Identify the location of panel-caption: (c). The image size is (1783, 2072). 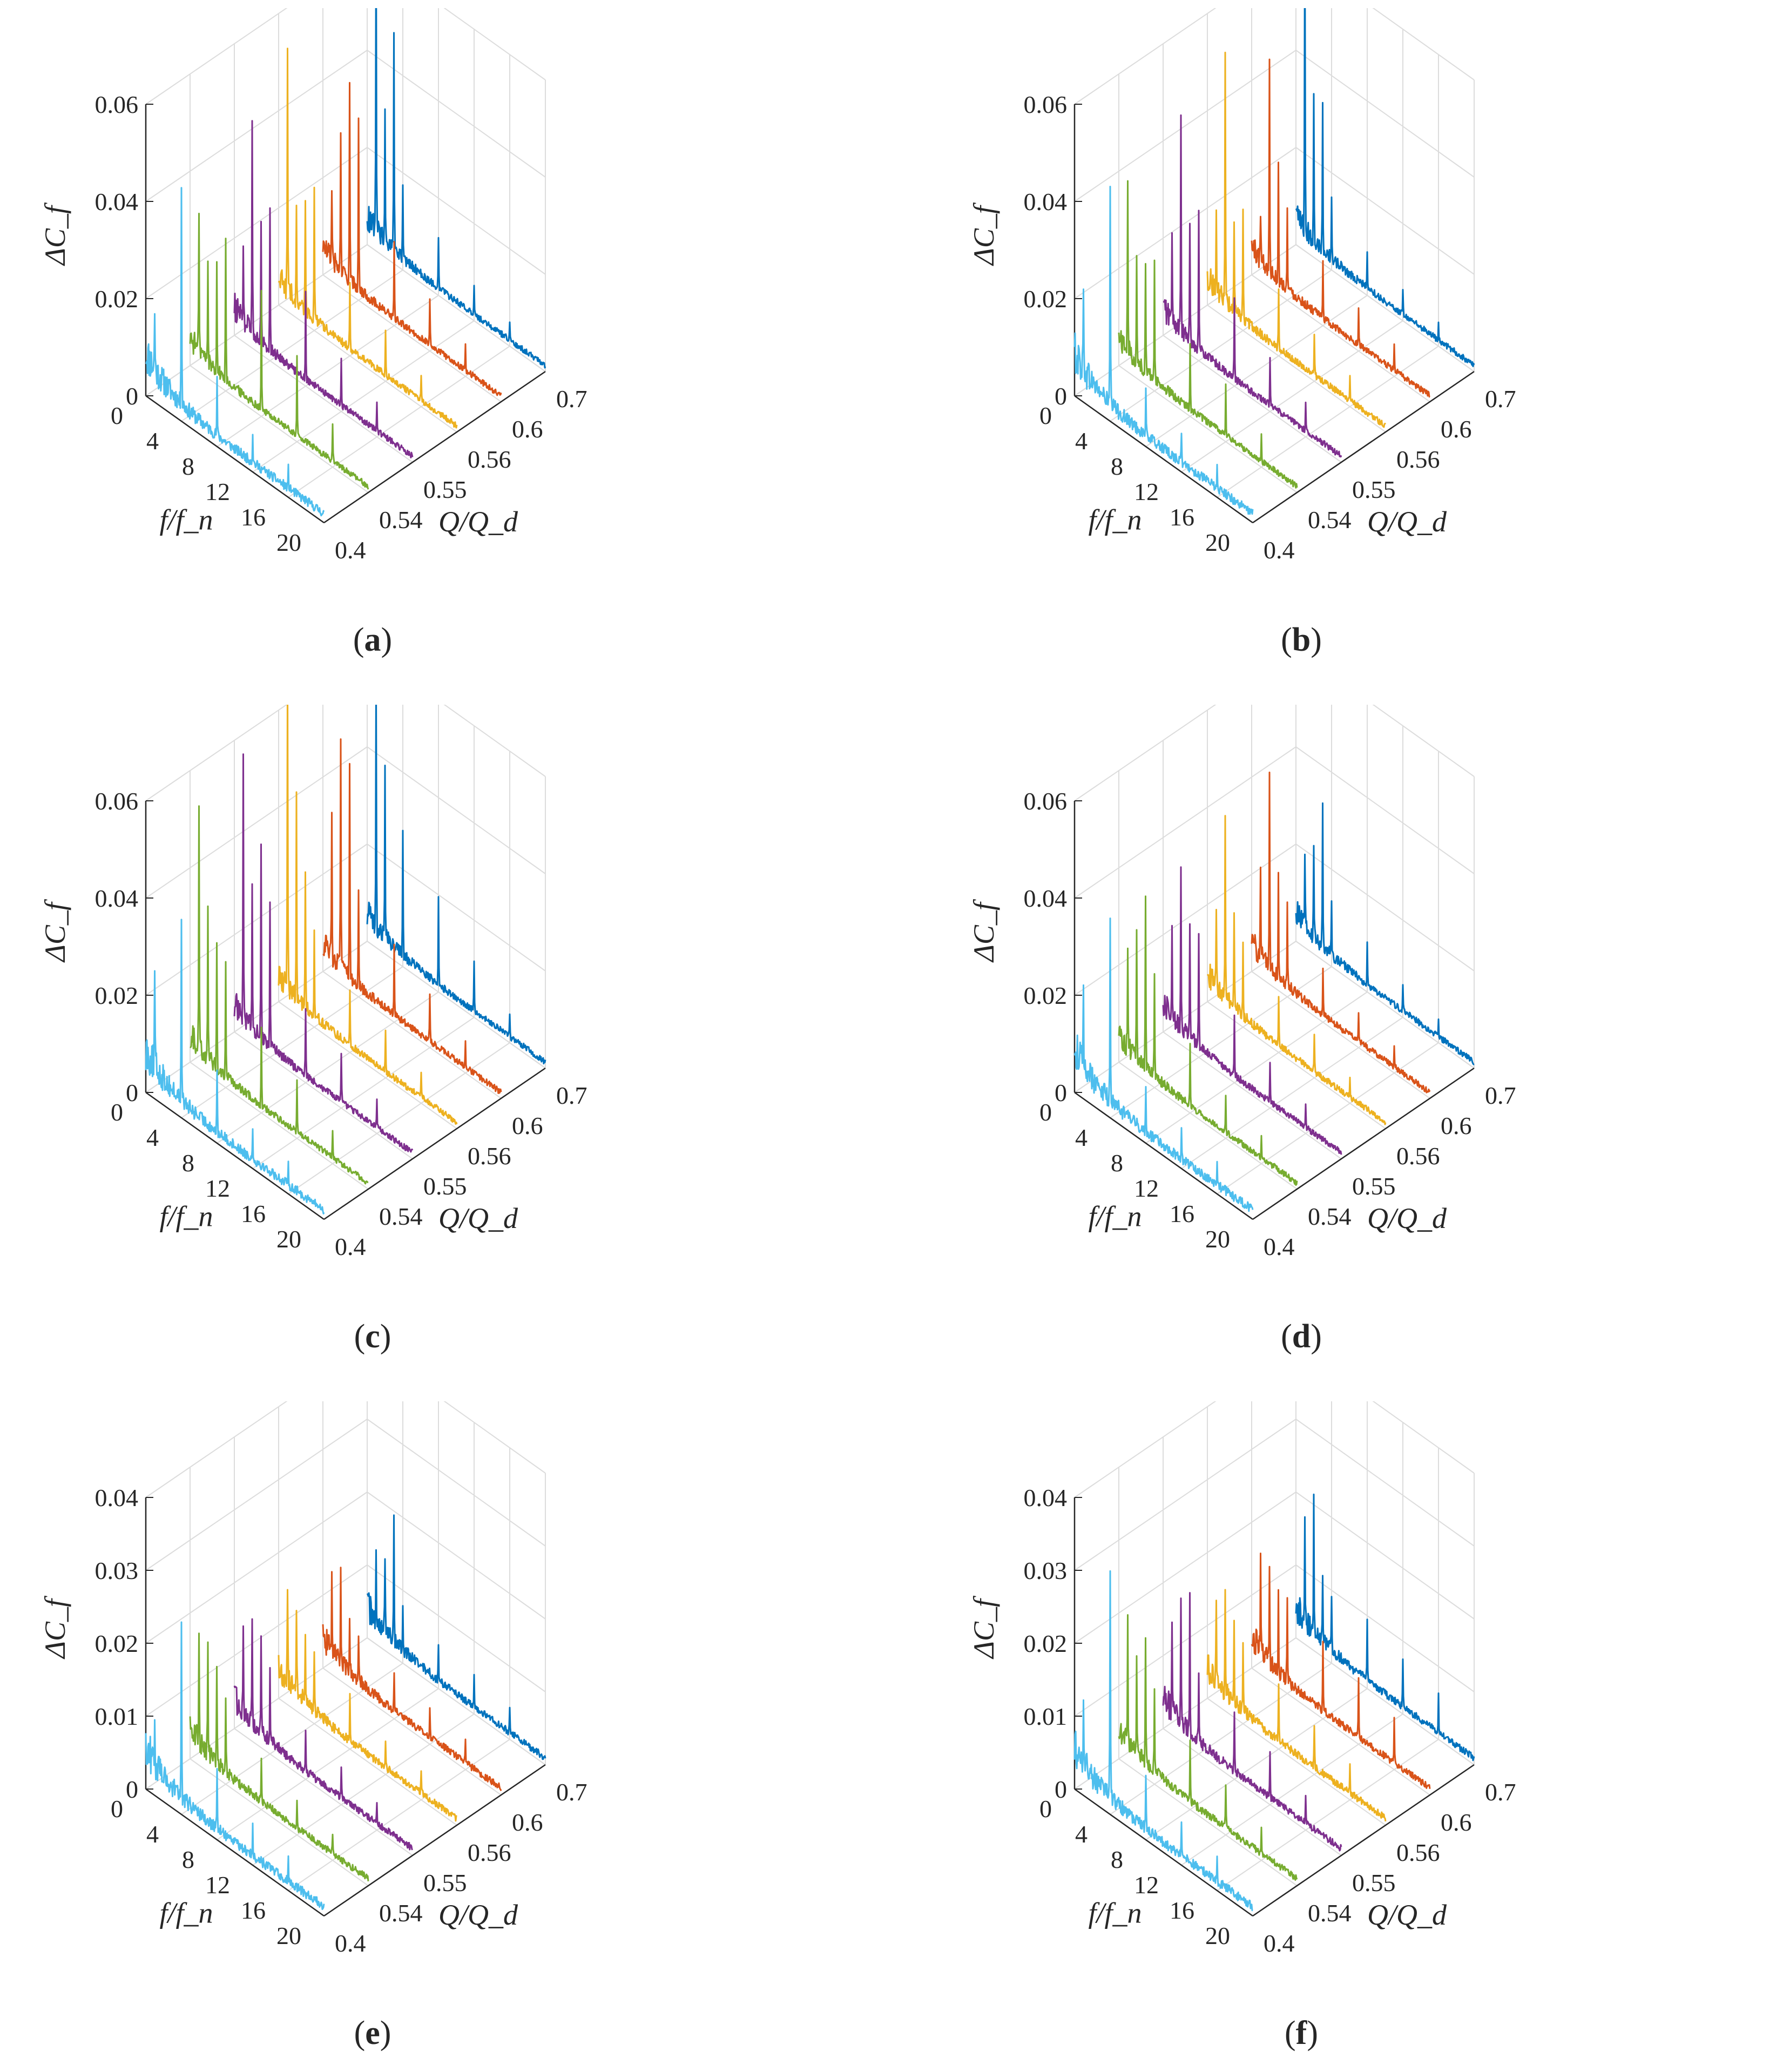
(373, 1336).